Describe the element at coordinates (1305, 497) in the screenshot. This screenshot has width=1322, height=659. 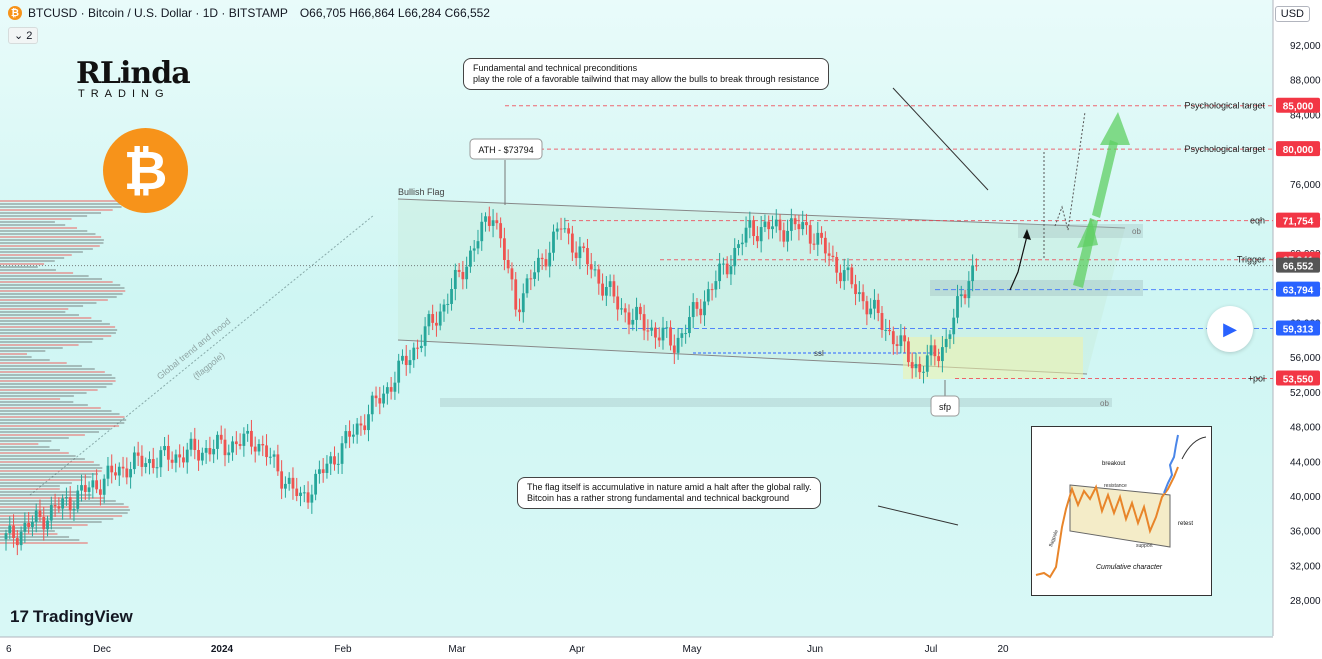
I see `y-tick-label: 40,000` at that location.